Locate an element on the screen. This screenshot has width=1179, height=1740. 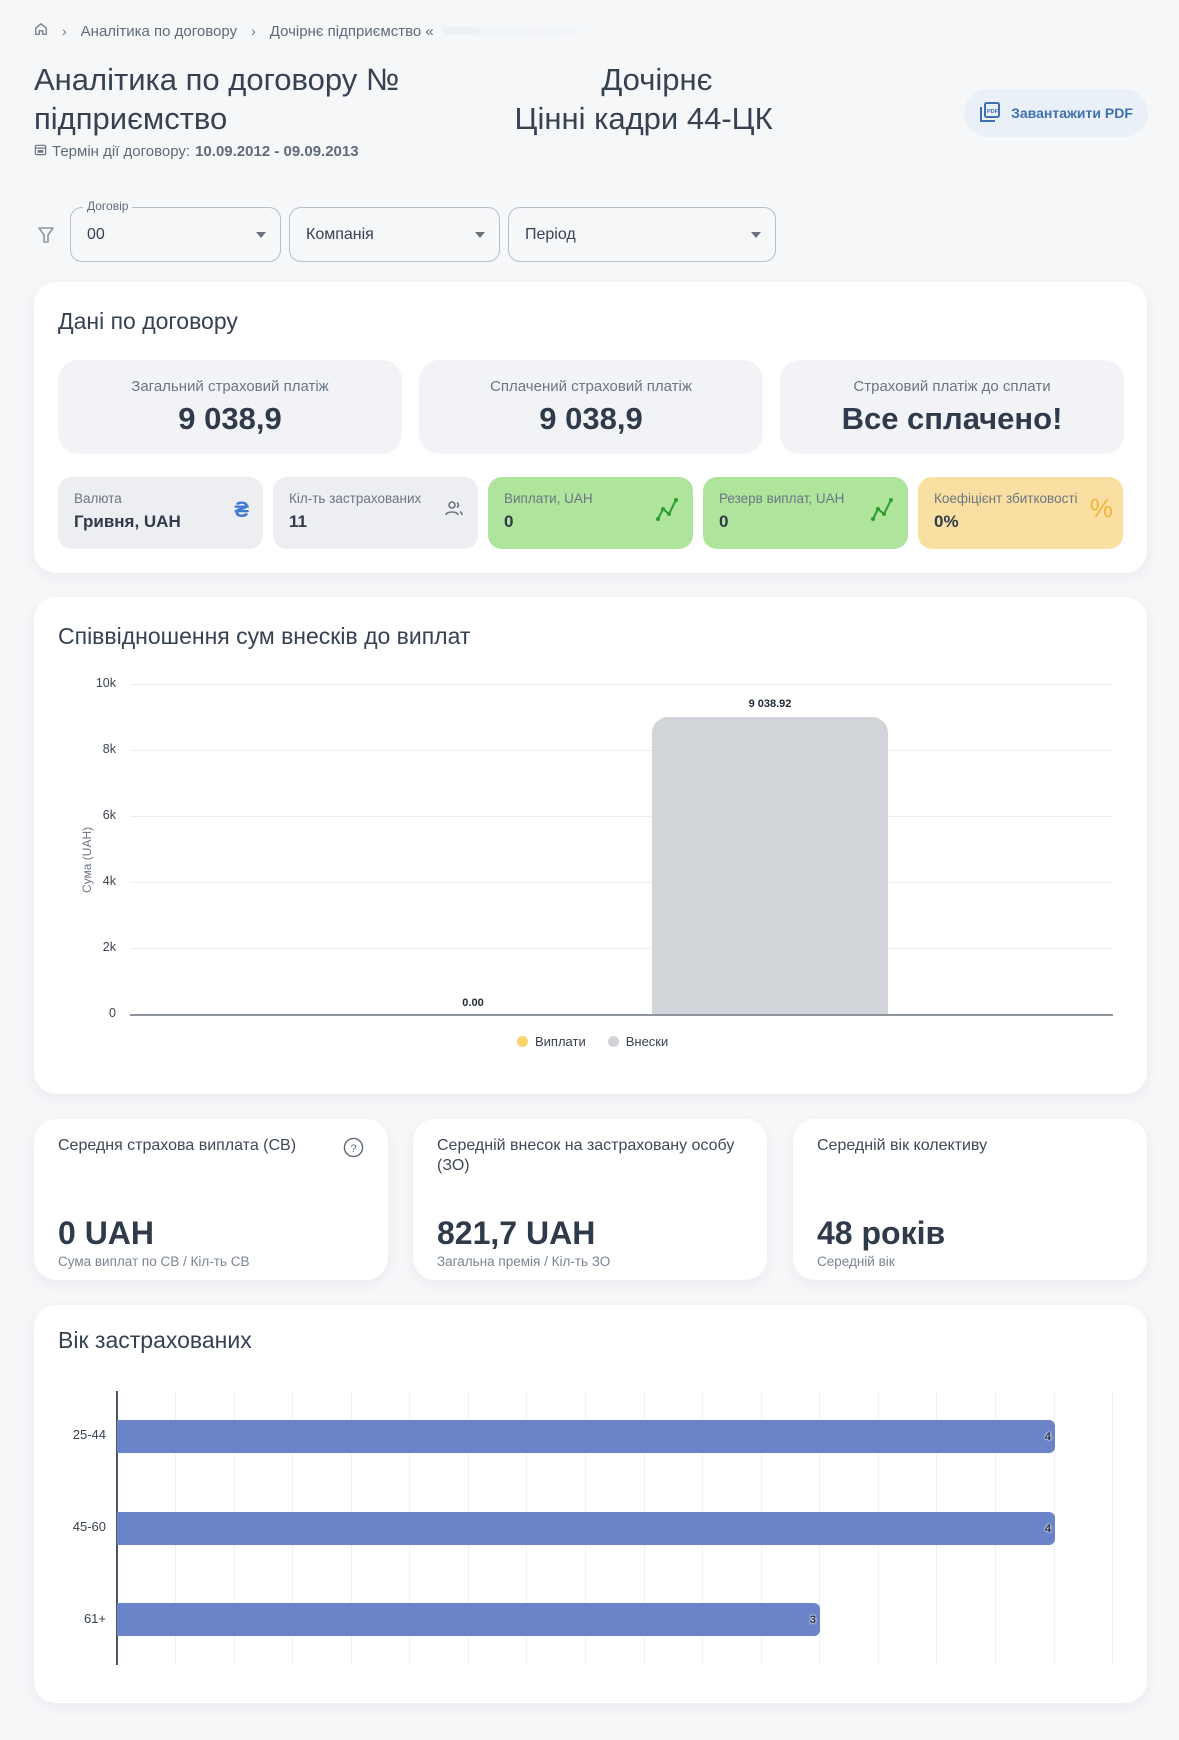
term-value: 10.09.2012 - 09.09.2013 is located at coordinates (277, 151).